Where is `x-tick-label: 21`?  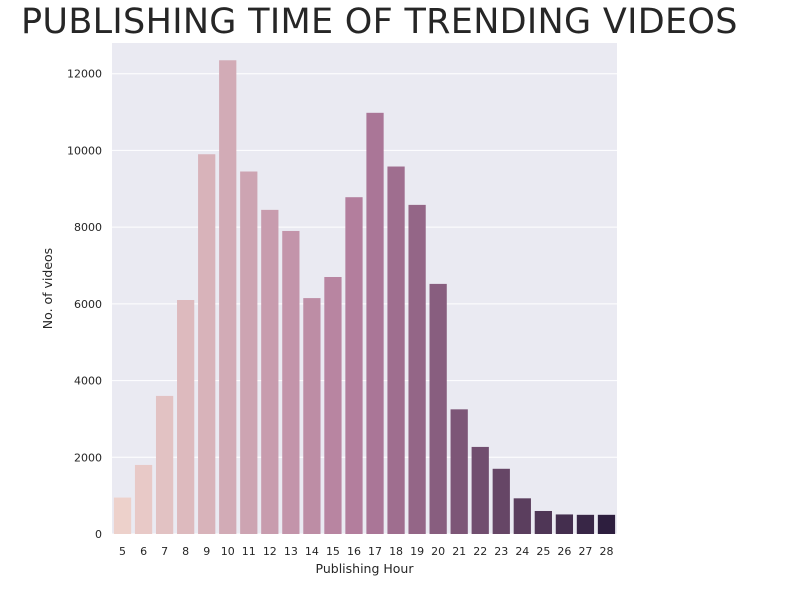 x-tick-label: 21 is located at coordinates (459, 551).